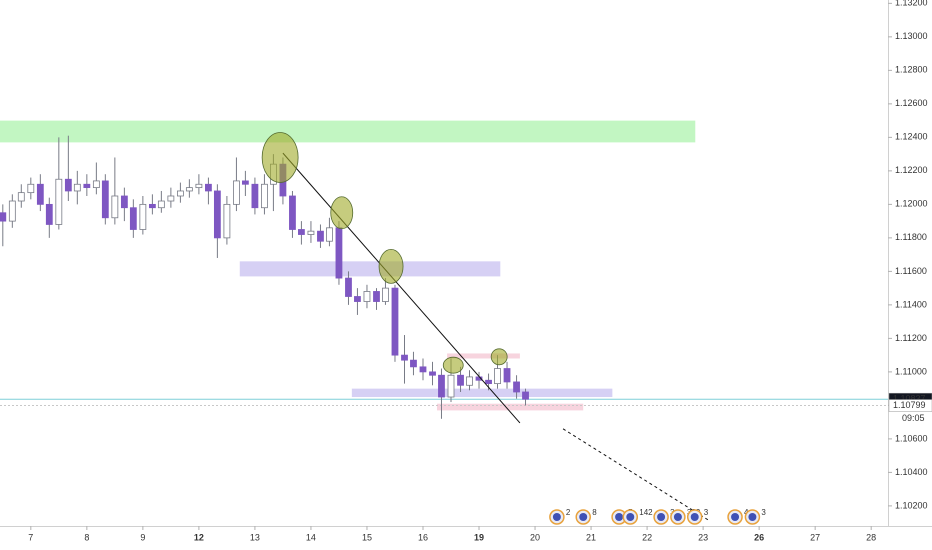  Describe the element at coordinates (591, 537) in the screenshot. I see `x-tick-label: 21` at that location.